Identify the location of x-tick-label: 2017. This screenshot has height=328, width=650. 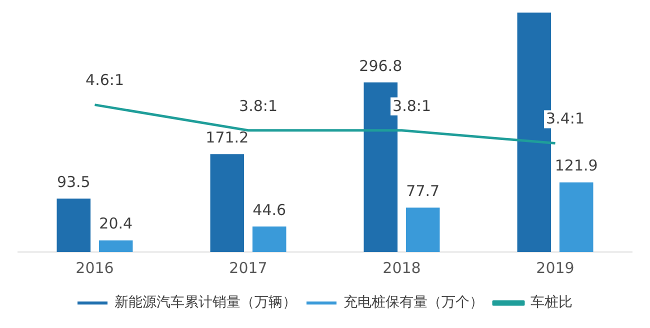
(248, 267).